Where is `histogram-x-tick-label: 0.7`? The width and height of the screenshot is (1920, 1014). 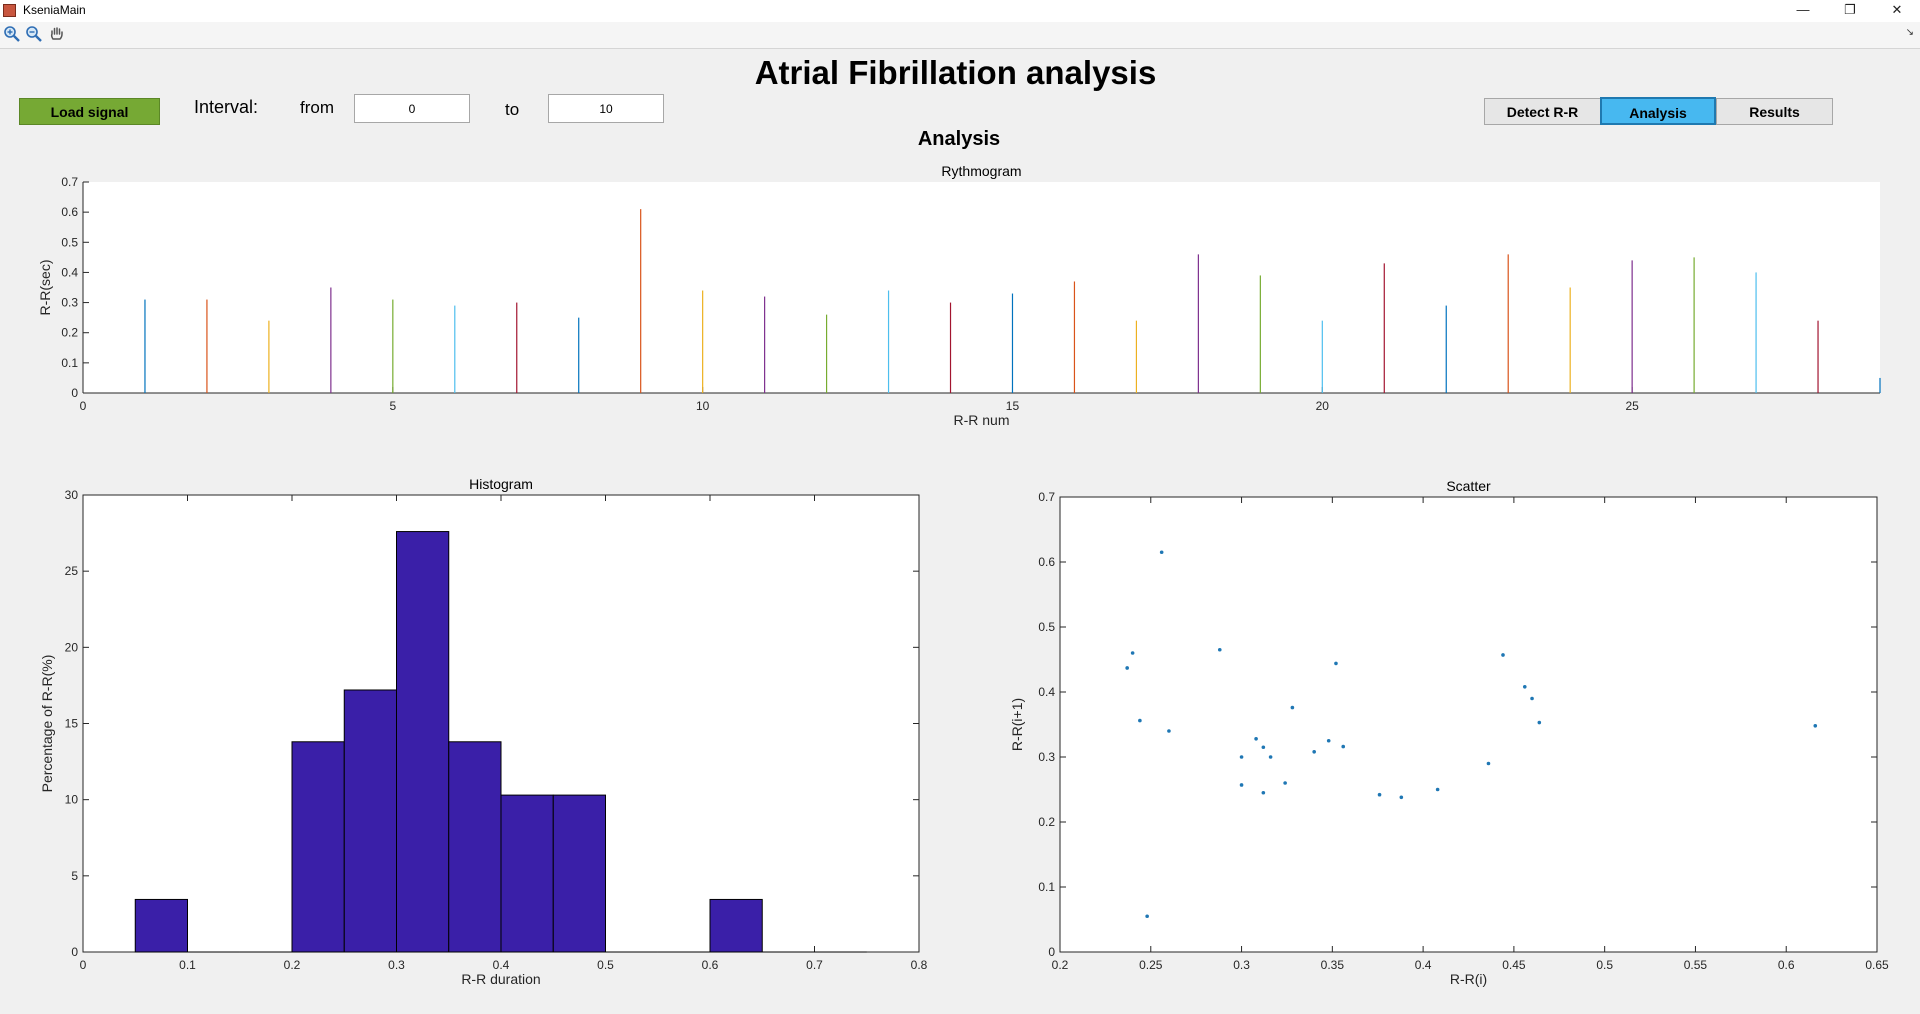 histogram-x-tick-label: 0.7 is located at coordinates (814, 965).